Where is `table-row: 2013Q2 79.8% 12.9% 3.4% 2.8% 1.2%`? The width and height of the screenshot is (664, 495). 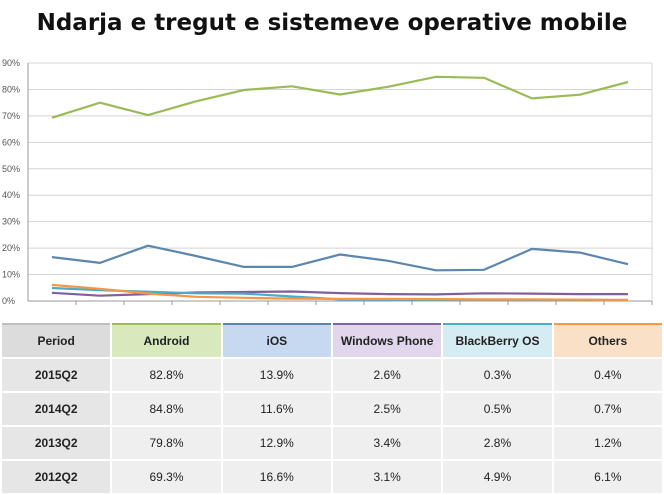 table-row: 2013Q2 79.8% 12.9% 3.4% 2.8% 1.2% is located at coordinates (332, 443).